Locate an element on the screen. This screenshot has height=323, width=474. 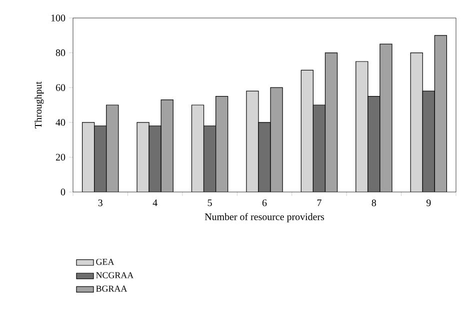
x-tick-label: 9 is located at coordinates (428, 203).